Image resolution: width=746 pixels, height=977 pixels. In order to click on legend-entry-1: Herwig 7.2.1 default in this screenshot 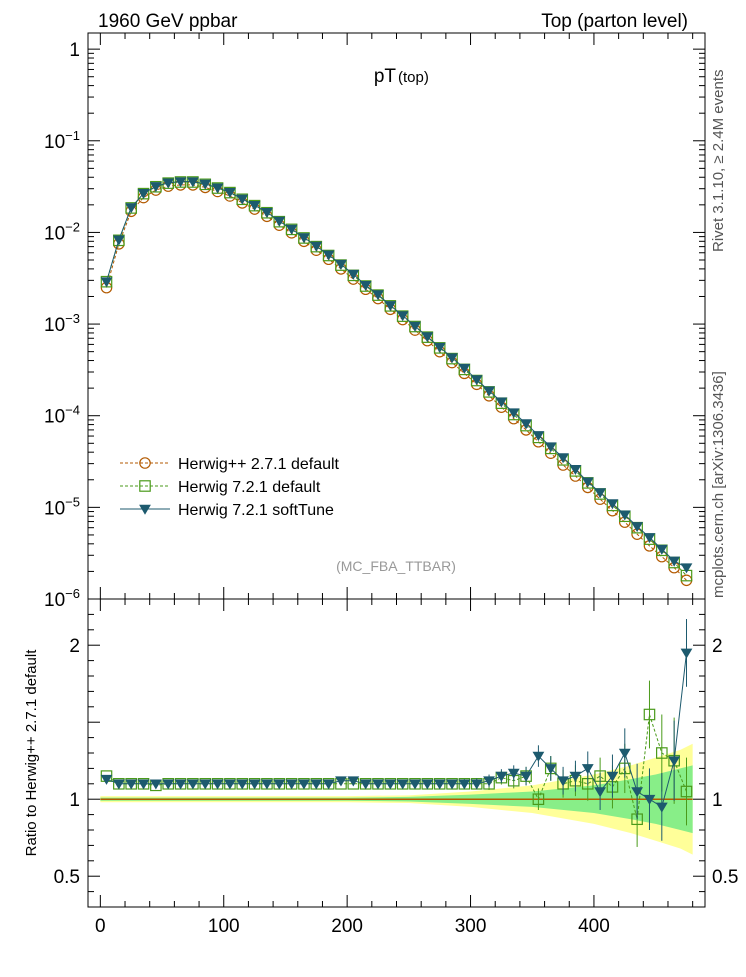, I will do `click(220, 487)`.